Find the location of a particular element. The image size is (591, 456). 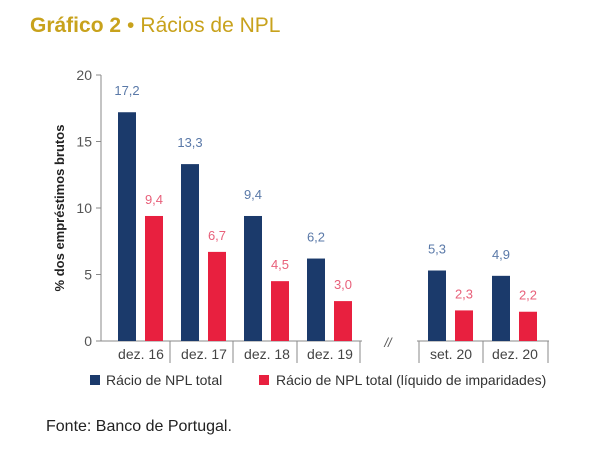

data-label-npl-total: 5,3 is located at coordinates (437, 249).